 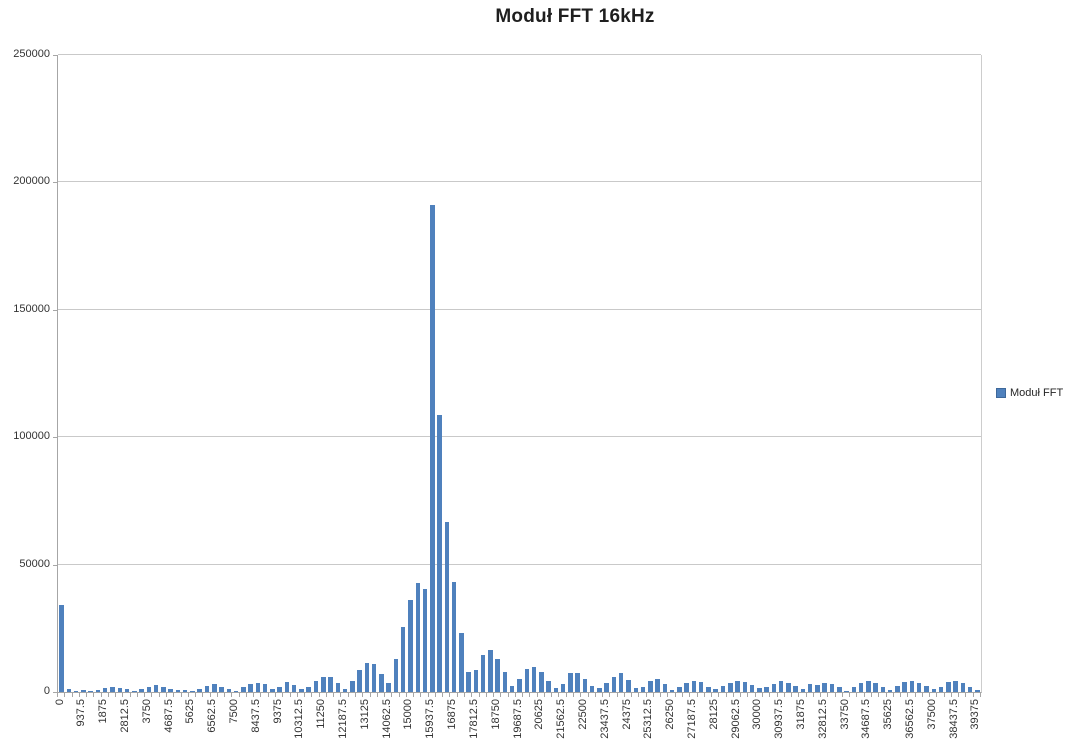 I want to click on x-tick-label: 31875, so click(x=800, y=714).